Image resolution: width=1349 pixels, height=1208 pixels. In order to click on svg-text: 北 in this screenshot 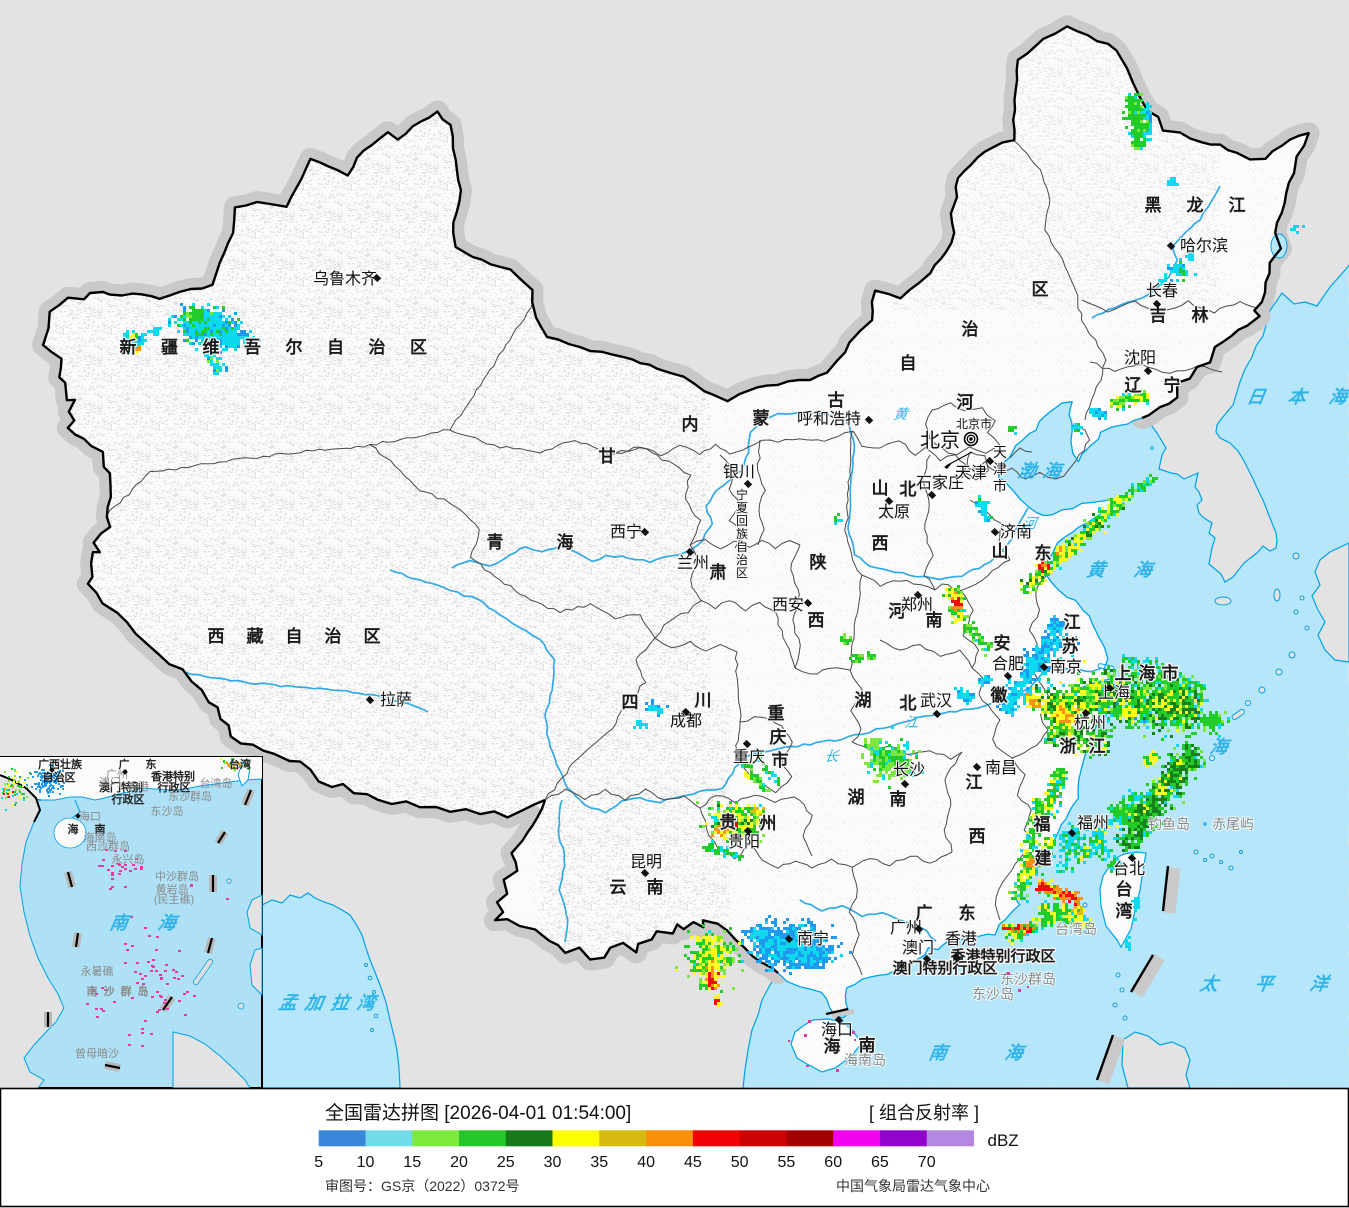, I will do `click(908, 489)`.